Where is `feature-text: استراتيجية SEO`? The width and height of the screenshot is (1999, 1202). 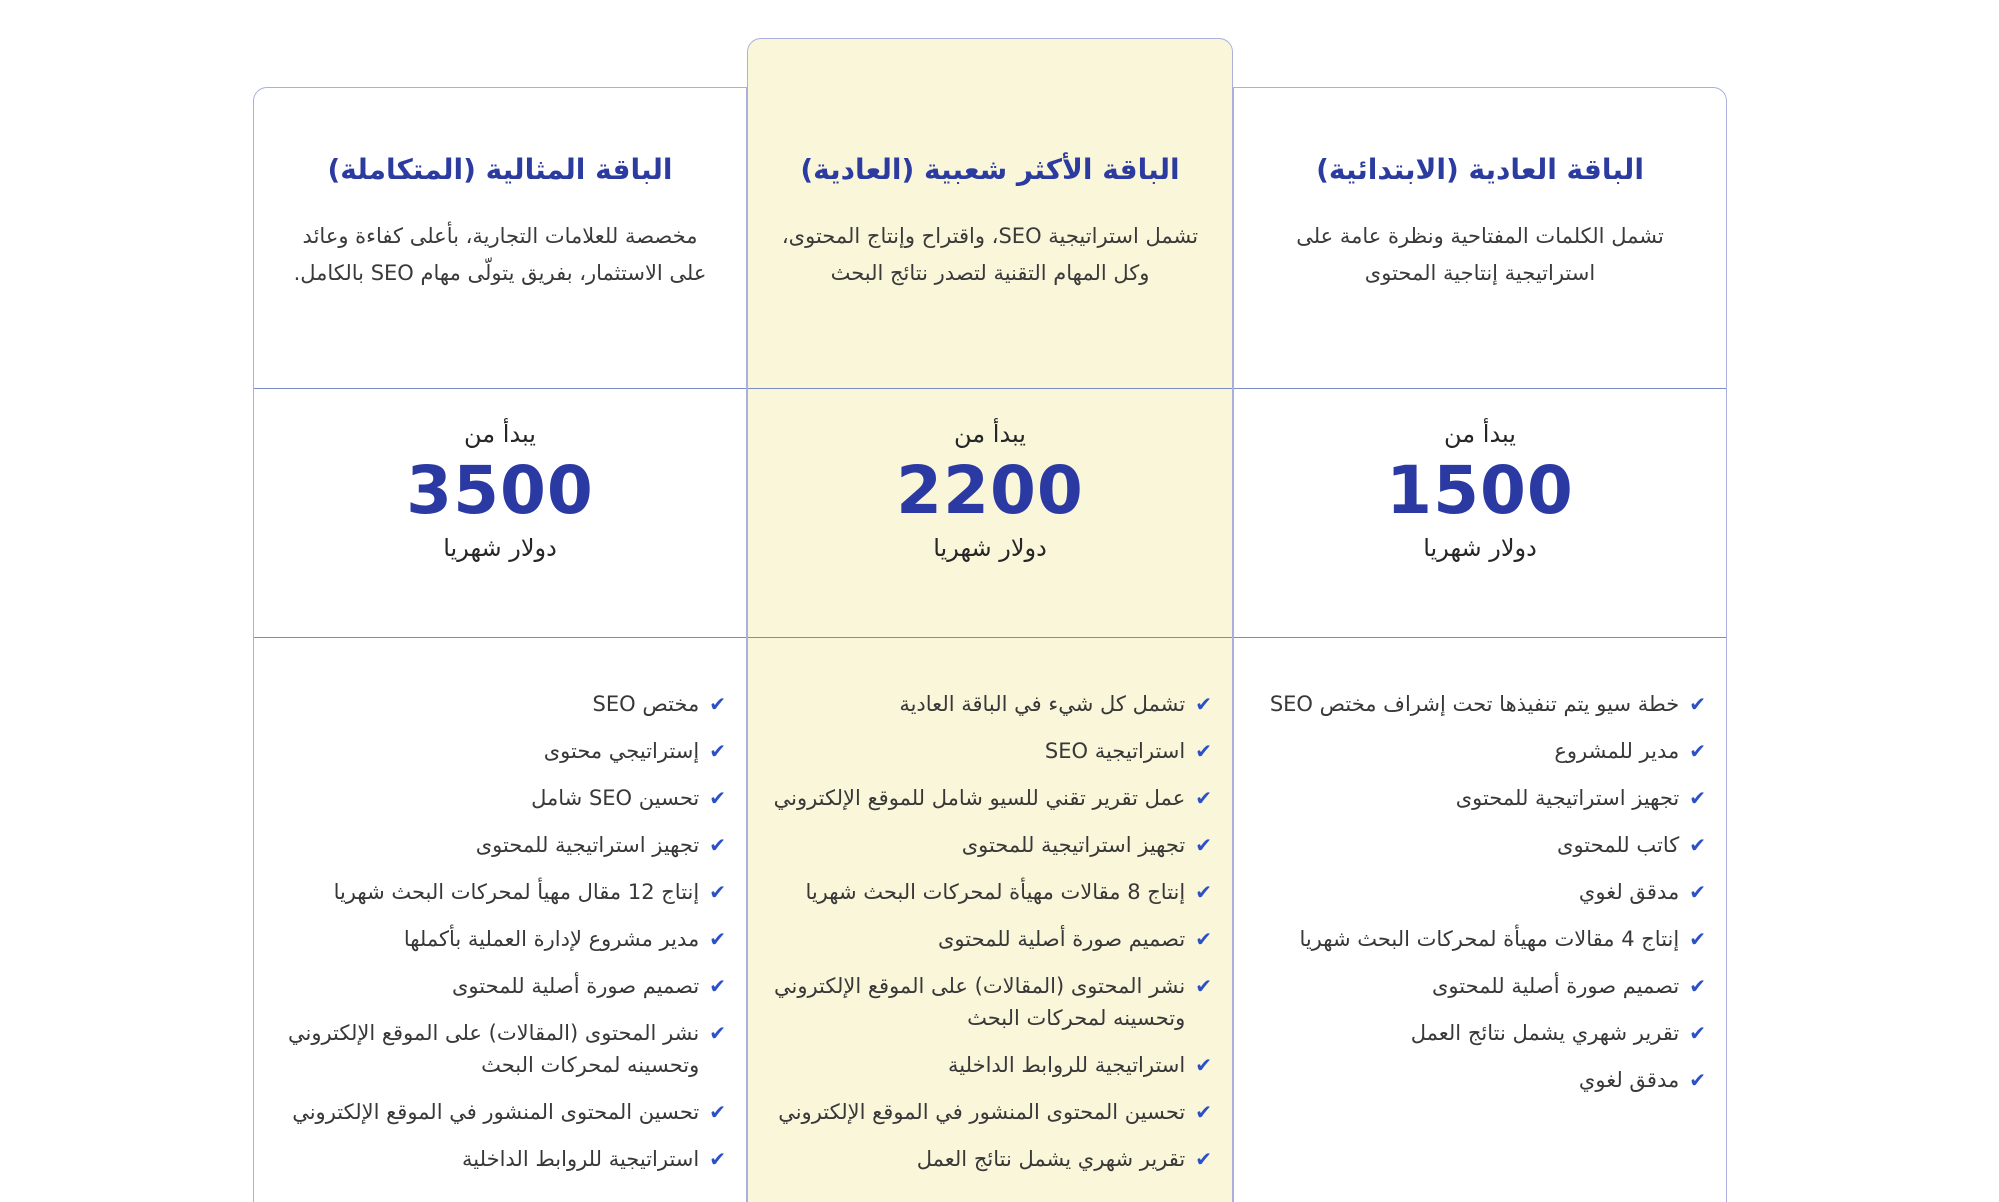 feature-text: استراتيجية SEO is located at coordinates (1115, 751).